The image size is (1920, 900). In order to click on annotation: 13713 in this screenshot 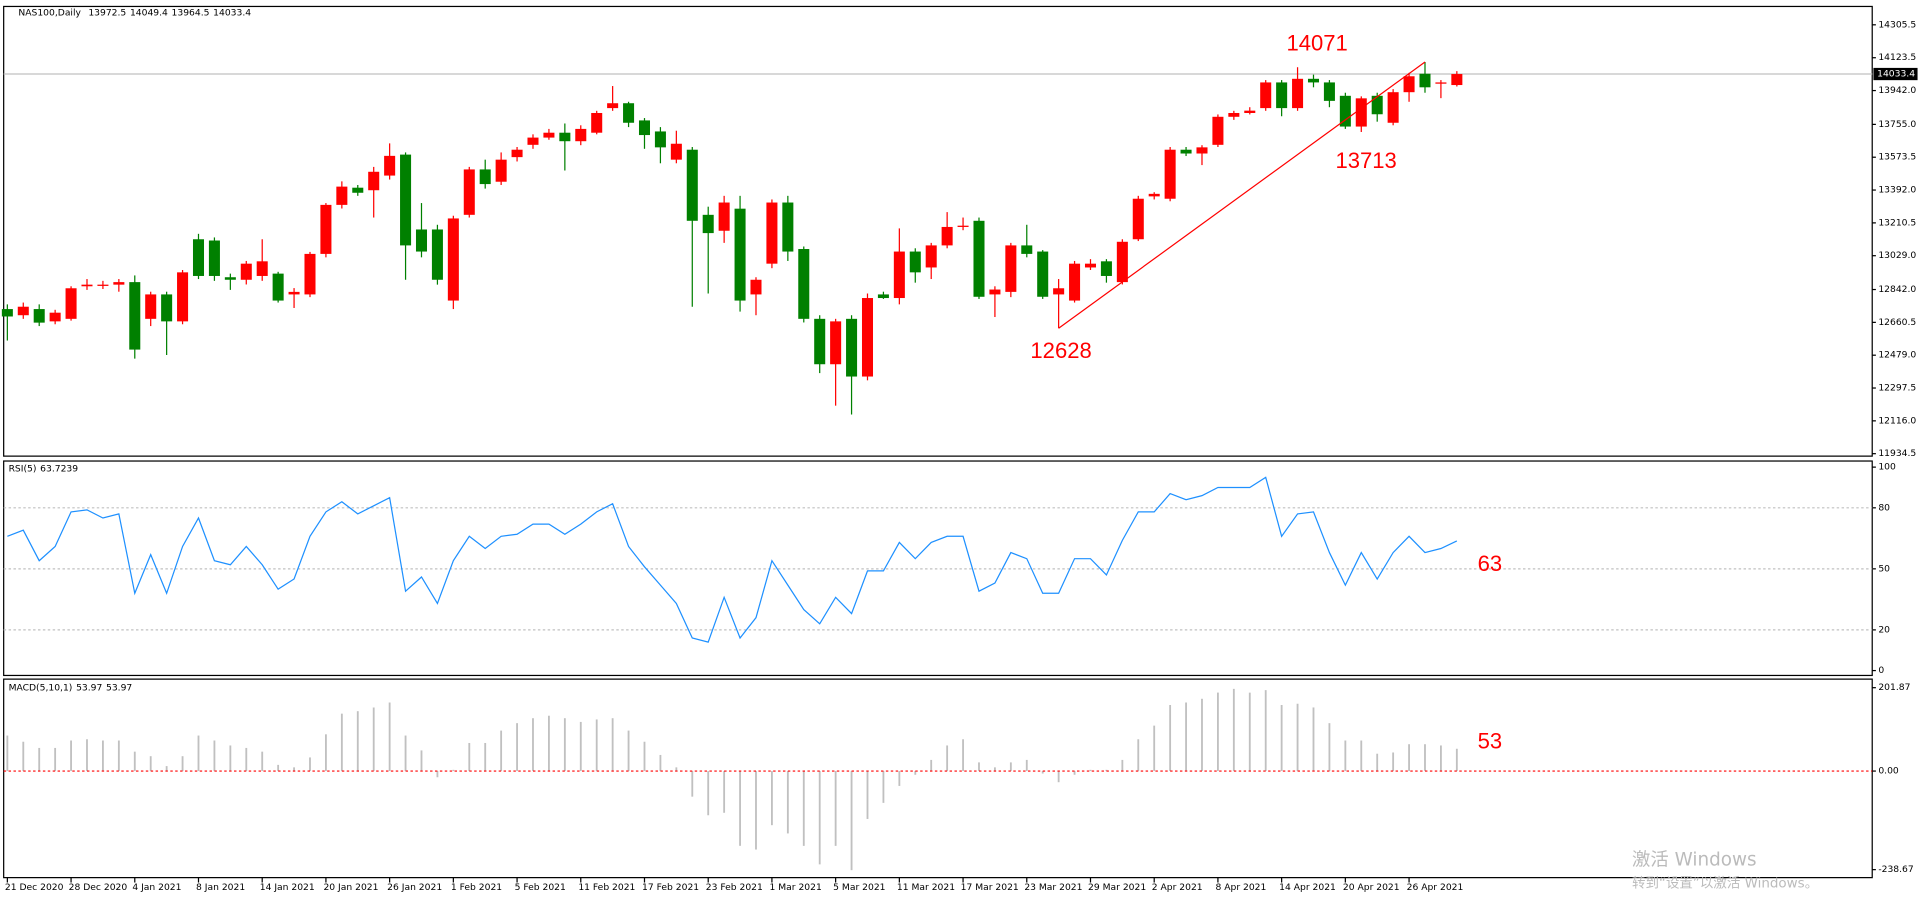, I will do `click(1366, 160)`.